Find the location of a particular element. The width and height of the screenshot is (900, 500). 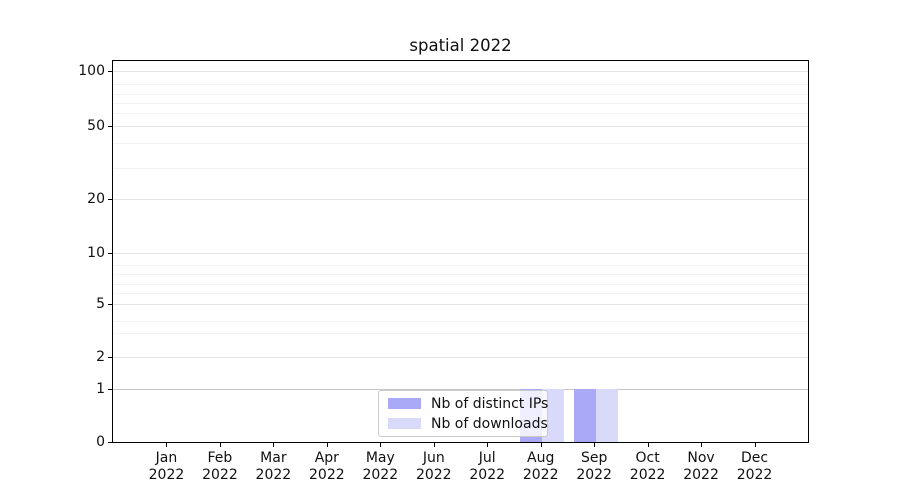

x-axis-tick-label: Jan 2022 is located at coordinates (166, 467).